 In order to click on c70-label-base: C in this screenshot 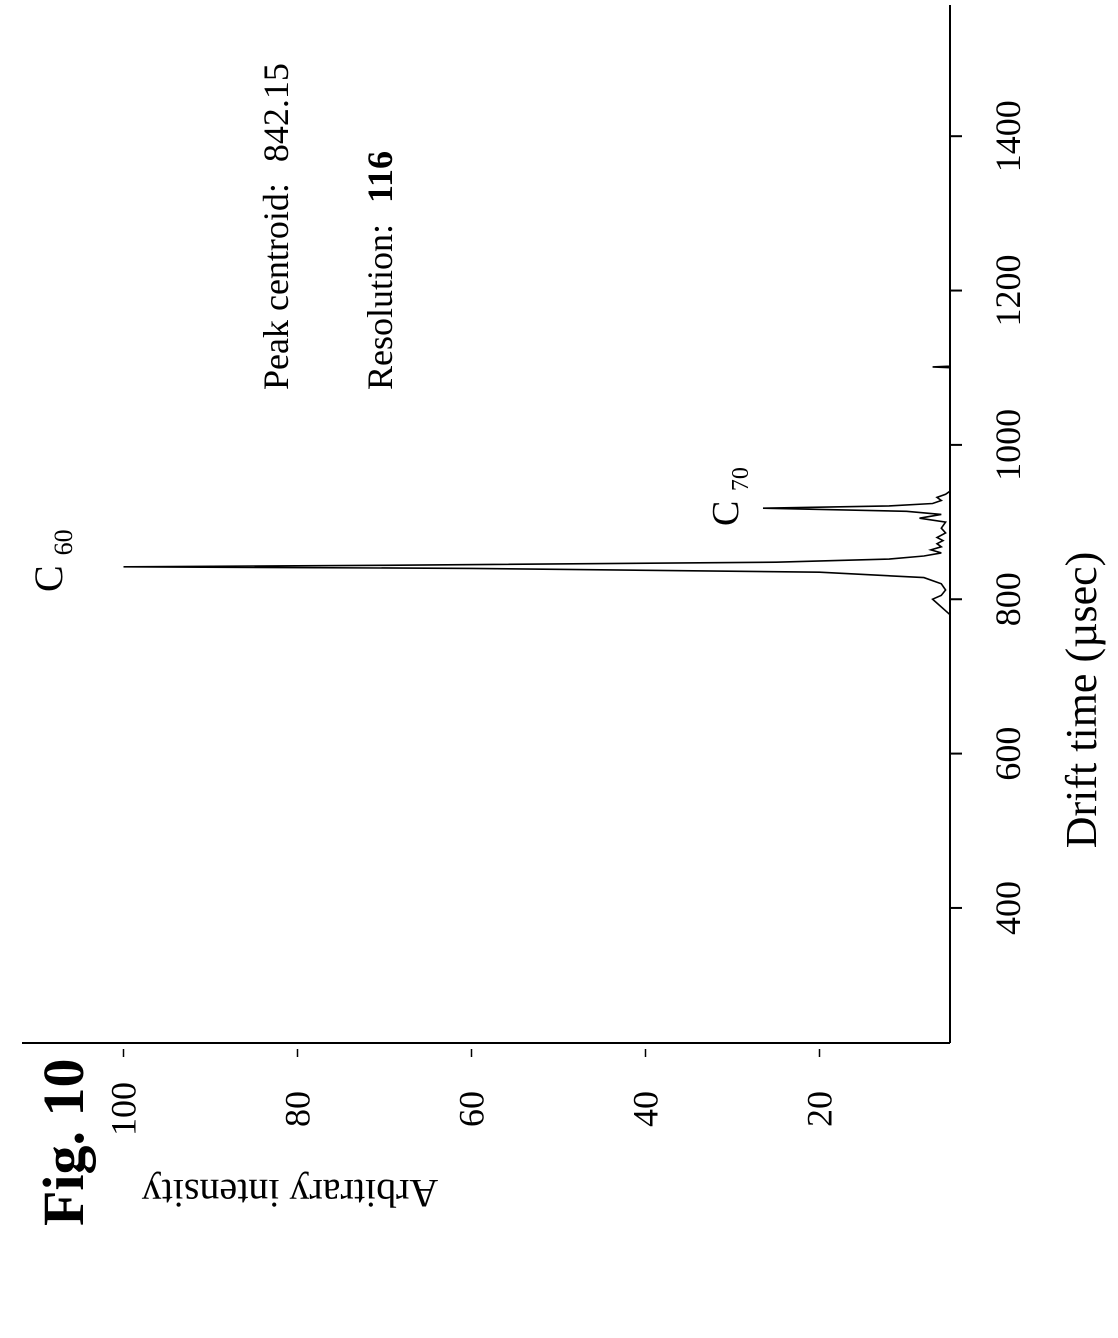, I will do `click(726, 513)`.